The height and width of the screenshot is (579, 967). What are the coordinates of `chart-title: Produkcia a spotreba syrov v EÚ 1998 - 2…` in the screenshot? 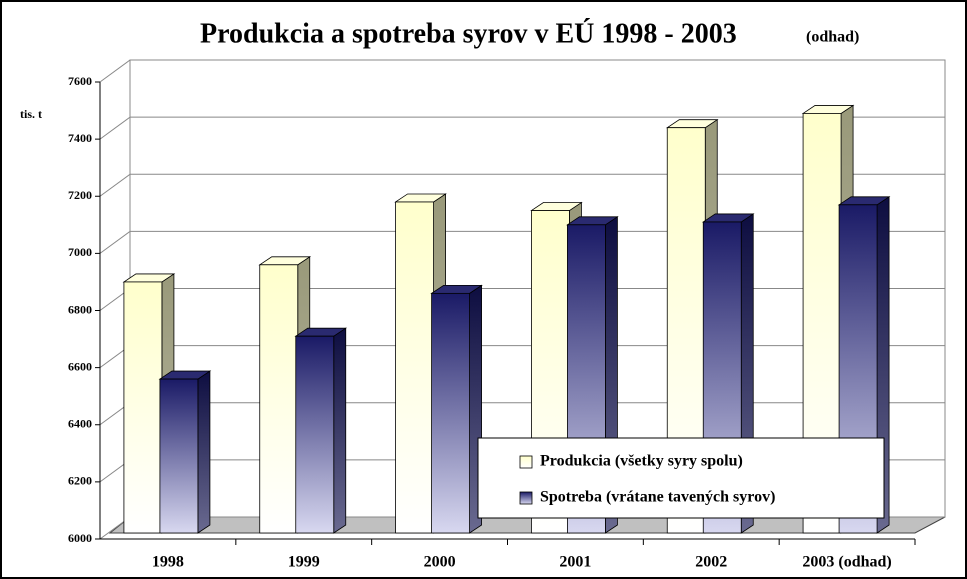 It's located at (529, 33).